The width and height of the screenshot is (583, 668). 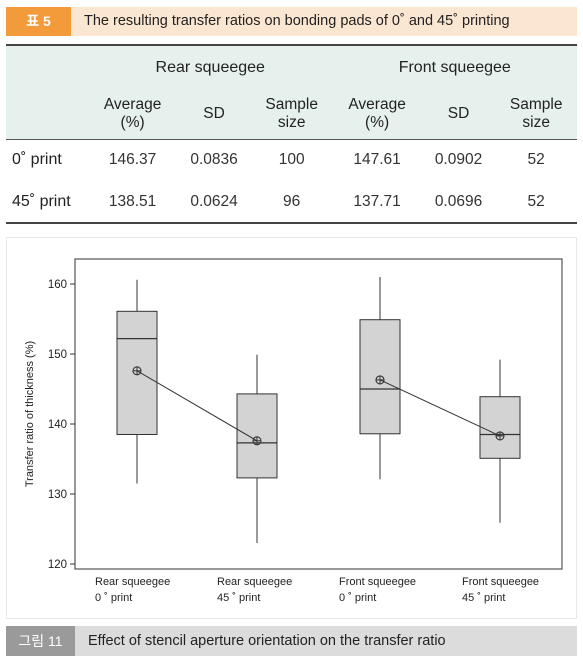 I want to click on subheader-rear-sample-size: Sample size, so click(x=291, y=113).